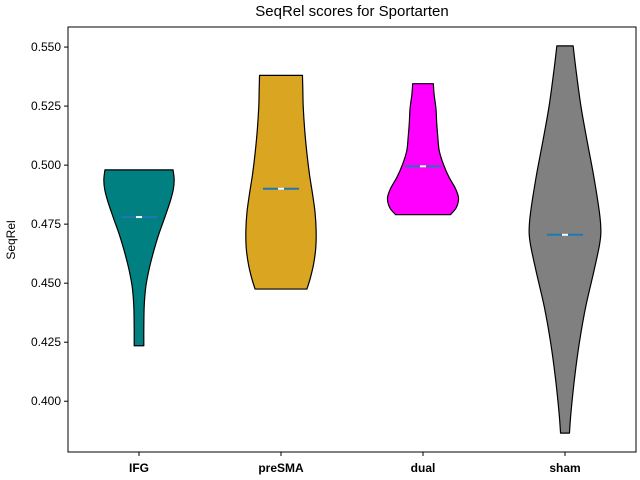 Image resolution: width=640 pixels, height=480 pixels. I want to click on y-tick-label: 0.550, so click(46, 47).